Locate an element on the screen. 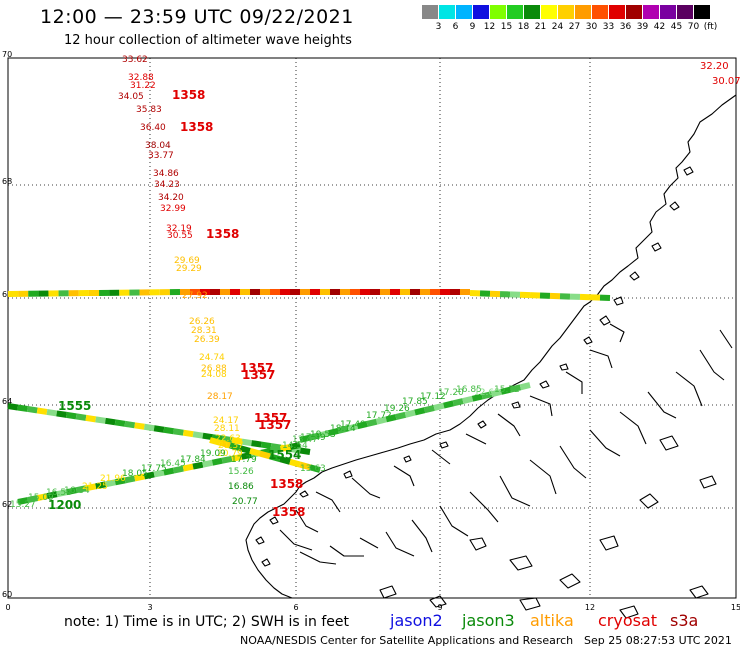 The image size is (740, 650). wave-height-reading: 17.12 is located at coordinates (433, 397).